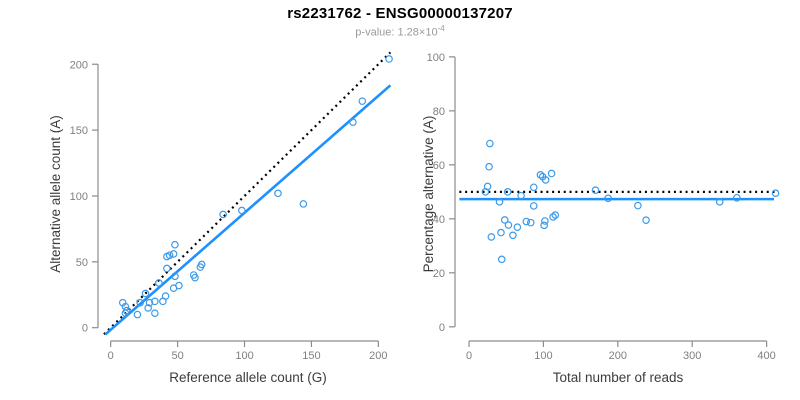  Describe the element at coordinates (177, 356) in the screenshot. I see `x-tick-label: 50` at that location.